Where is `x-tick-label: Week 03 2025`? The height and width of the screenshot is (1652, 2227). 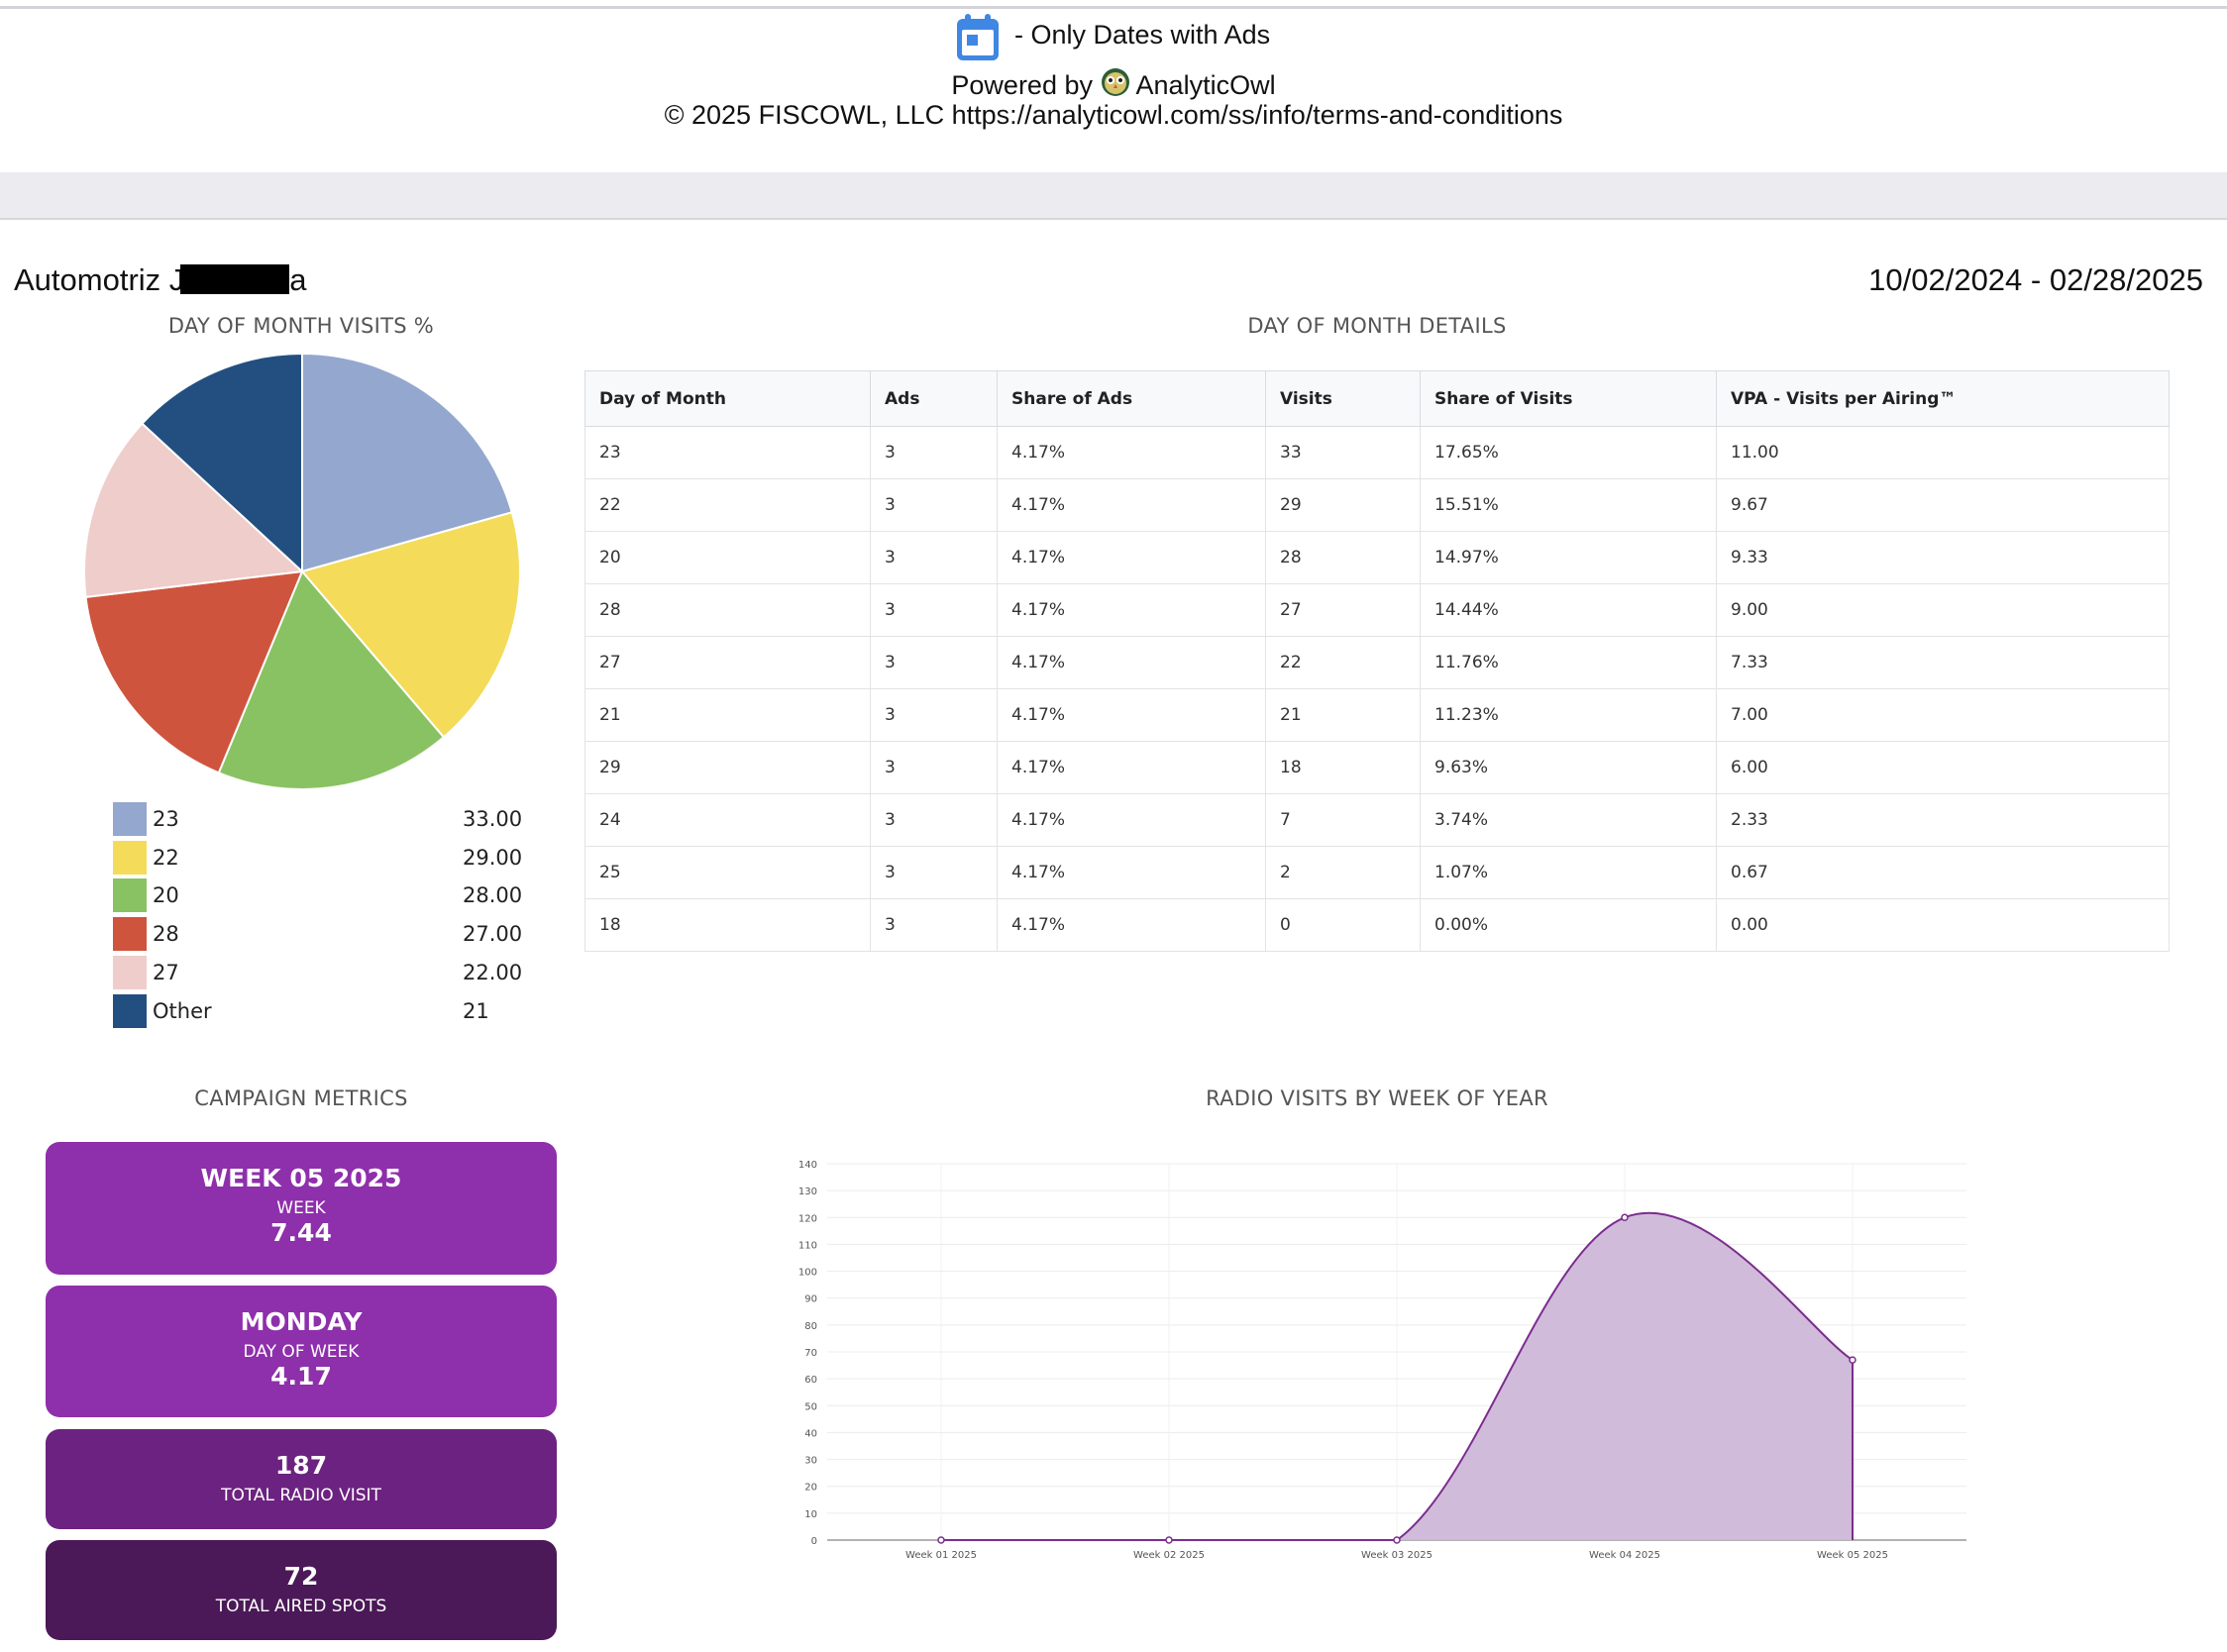 x-tick-label: Week 03 2025 is located at coordinates (1396, 1555).